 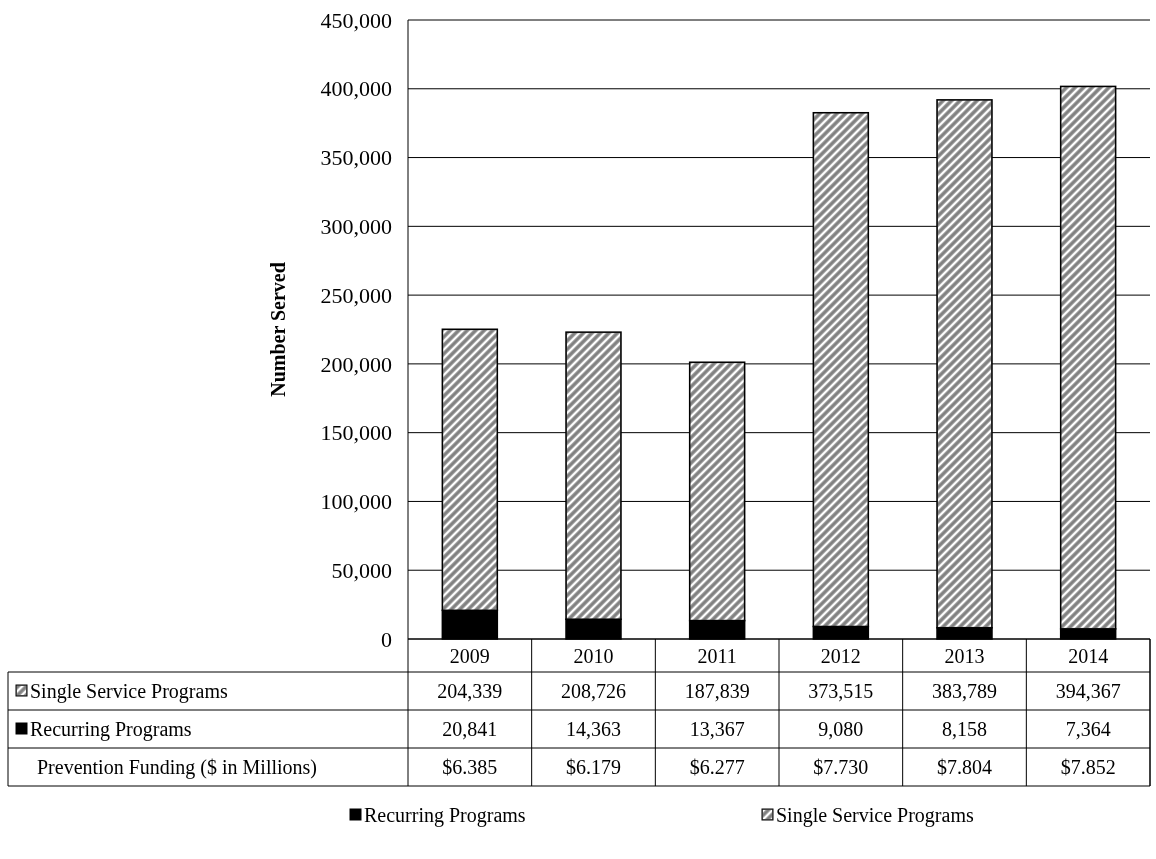 What do you see at coordinates (1088, 691) in the screenshot?
I see `data-label: 394,367` at bounding box center [1088, 691].